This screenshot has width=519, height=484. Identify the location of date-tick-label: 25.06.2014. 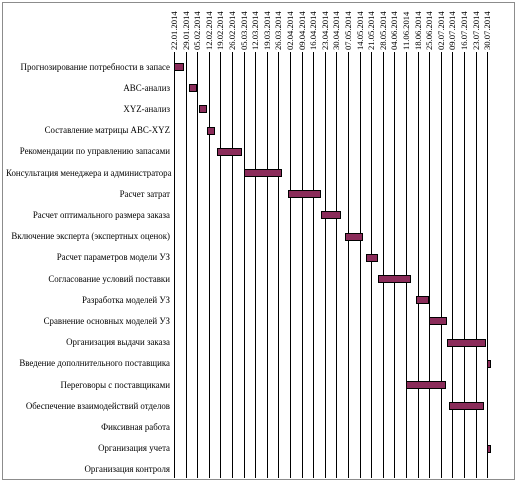
(429, 30).